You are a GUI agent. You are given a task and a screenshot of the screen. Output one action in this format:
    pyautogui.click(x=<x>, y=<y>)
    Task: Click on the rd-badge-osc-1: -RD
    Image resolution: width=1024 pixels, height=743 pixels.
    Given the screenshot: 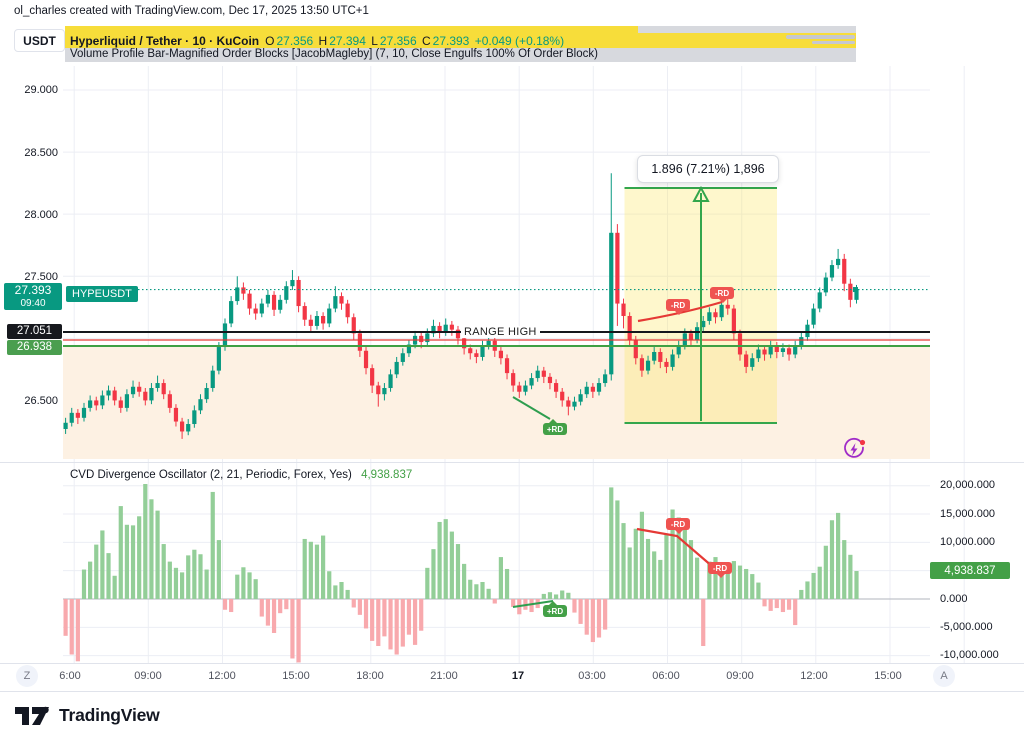 What is the action you would take?
    pyautogui.click(x=678, y=526)
    